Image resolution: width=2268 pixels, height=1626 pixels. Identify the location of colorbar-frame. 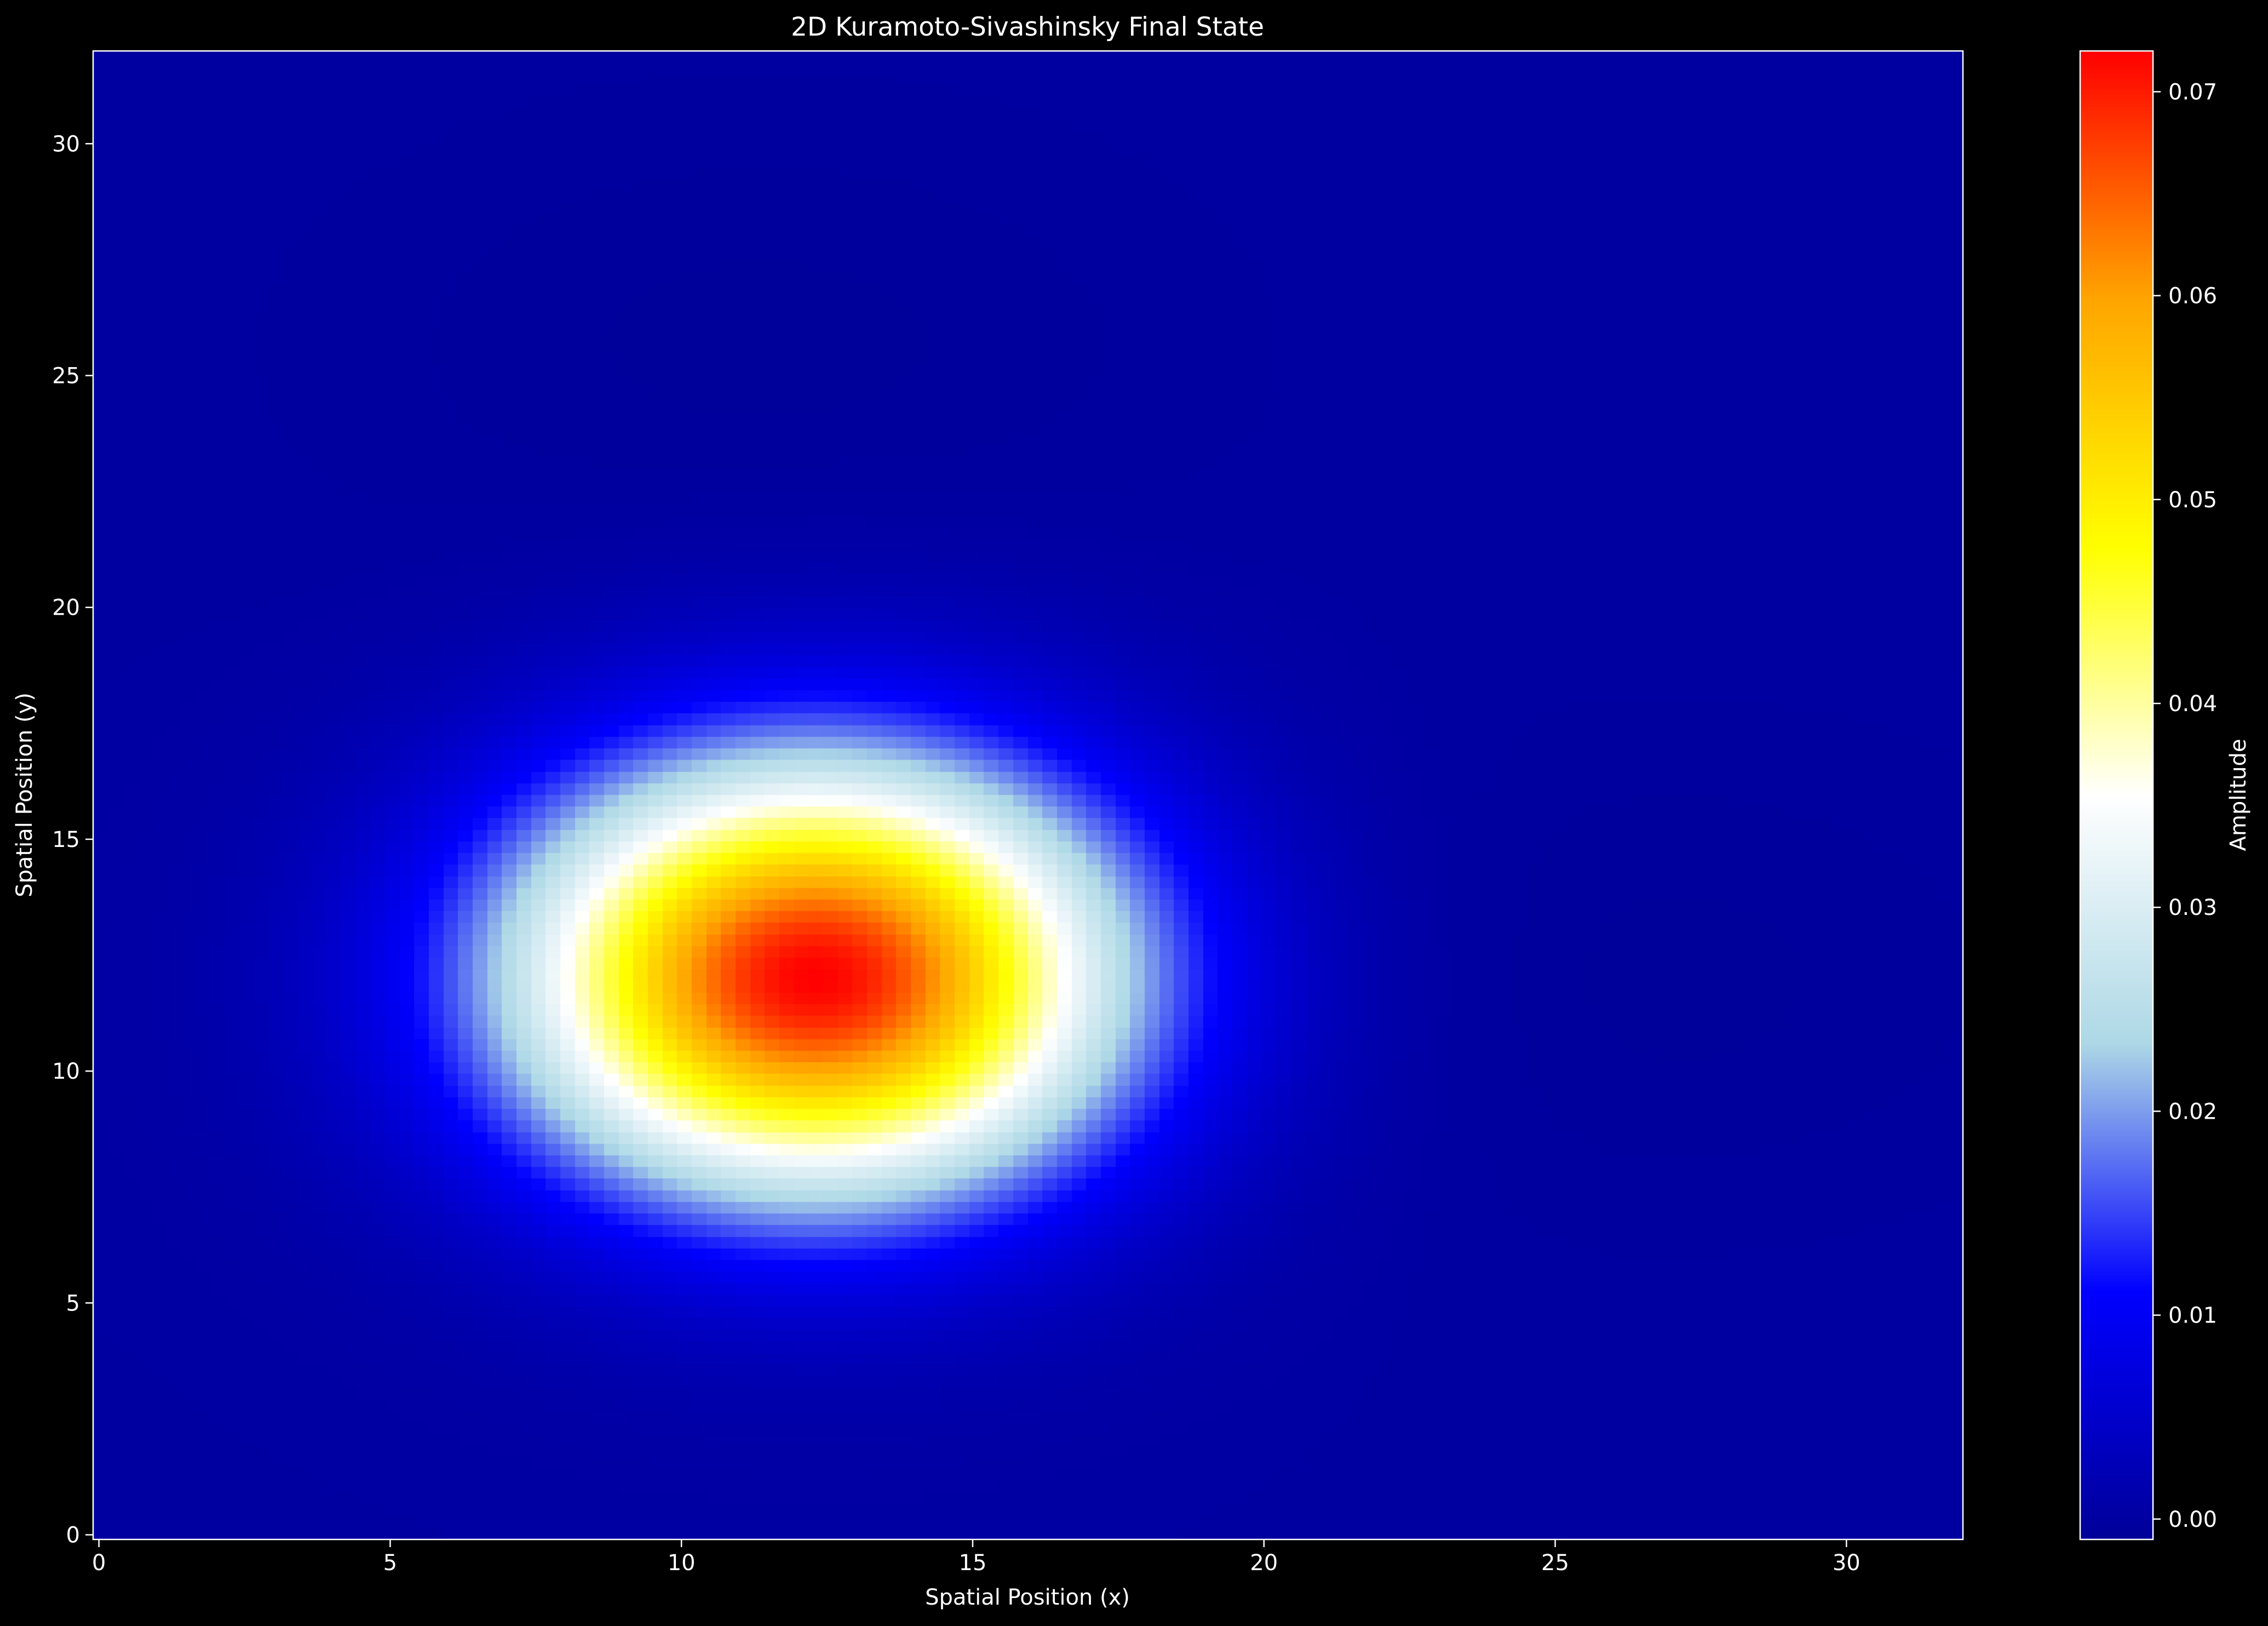
(2117, 796).